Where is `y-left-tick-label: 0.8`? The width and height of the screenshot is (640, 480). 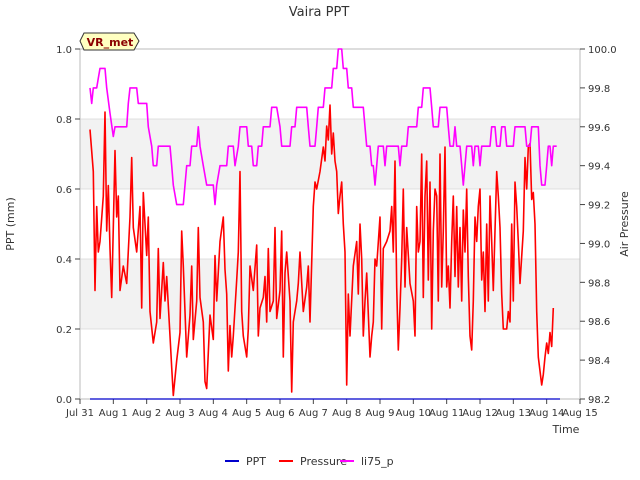
y-left-tick-label: 0.8 is located at coordinates (64, 120).